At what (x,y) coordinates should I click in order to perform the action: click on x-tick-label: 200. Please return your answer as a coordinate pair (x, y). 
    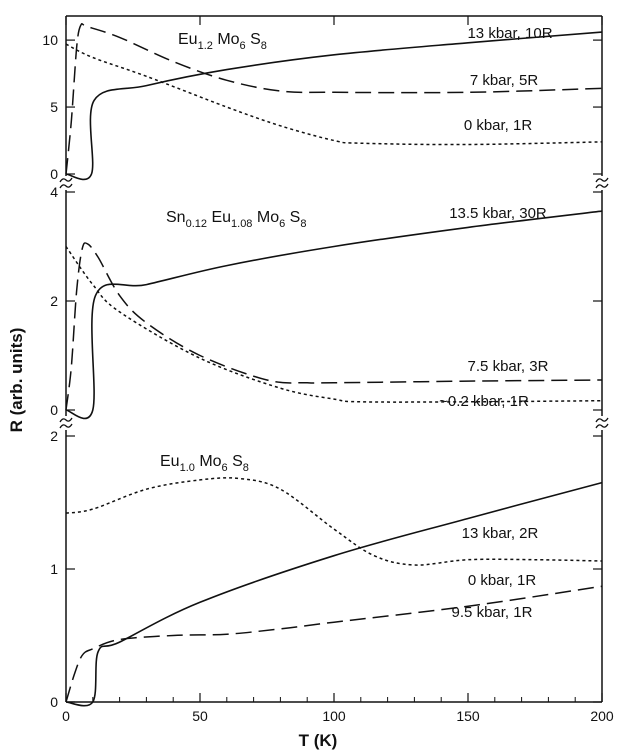
    Looking at the image, I should click on (602, 716).